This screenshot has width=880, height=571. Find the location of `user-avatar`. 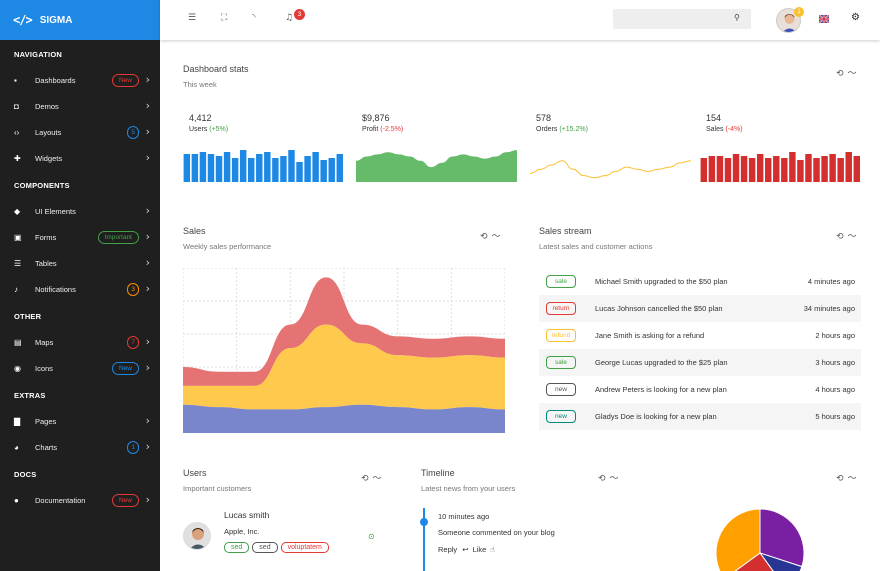

user-avatar is located at coordinates (197, 536).